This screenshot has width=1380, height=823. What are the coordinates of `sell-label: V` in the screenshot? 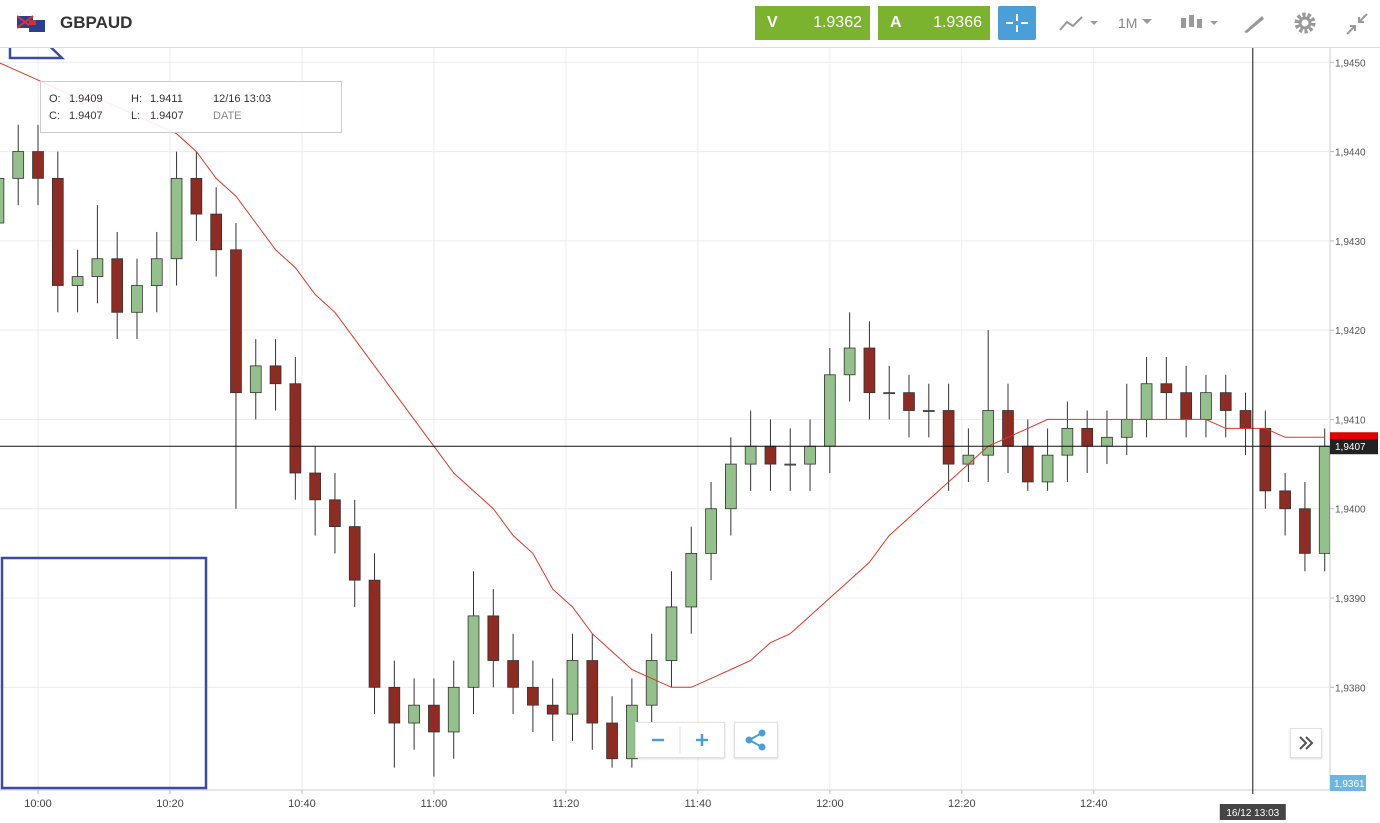 It's located at (772, 22).